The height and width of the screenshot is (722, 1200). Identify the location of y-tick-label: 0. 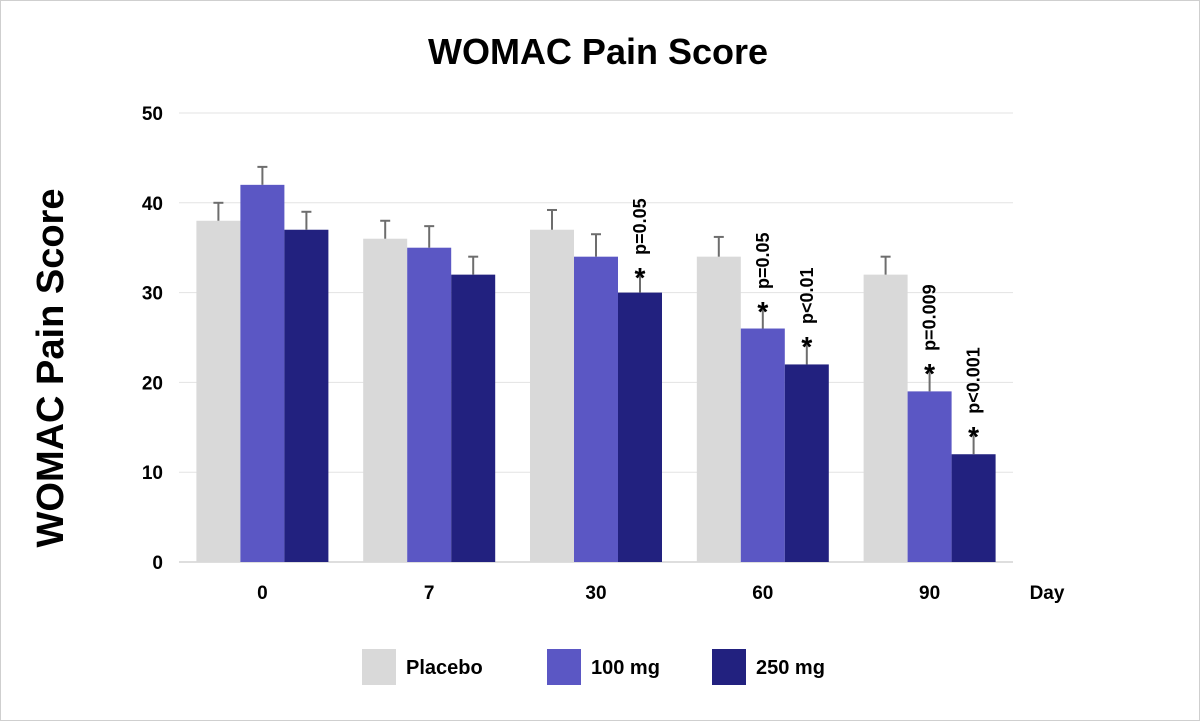
(157, 563).